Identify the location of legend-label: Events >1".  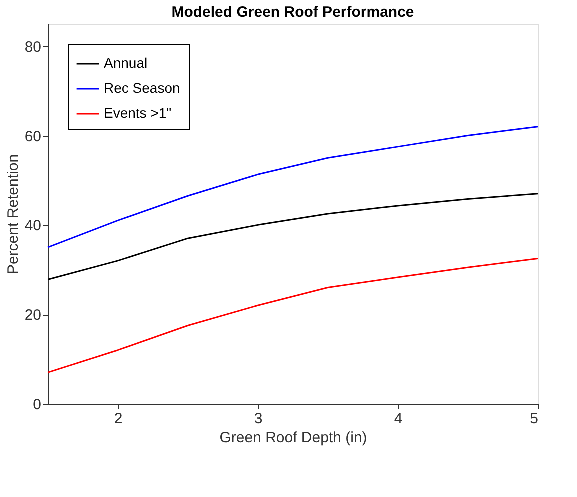
(138, 113).